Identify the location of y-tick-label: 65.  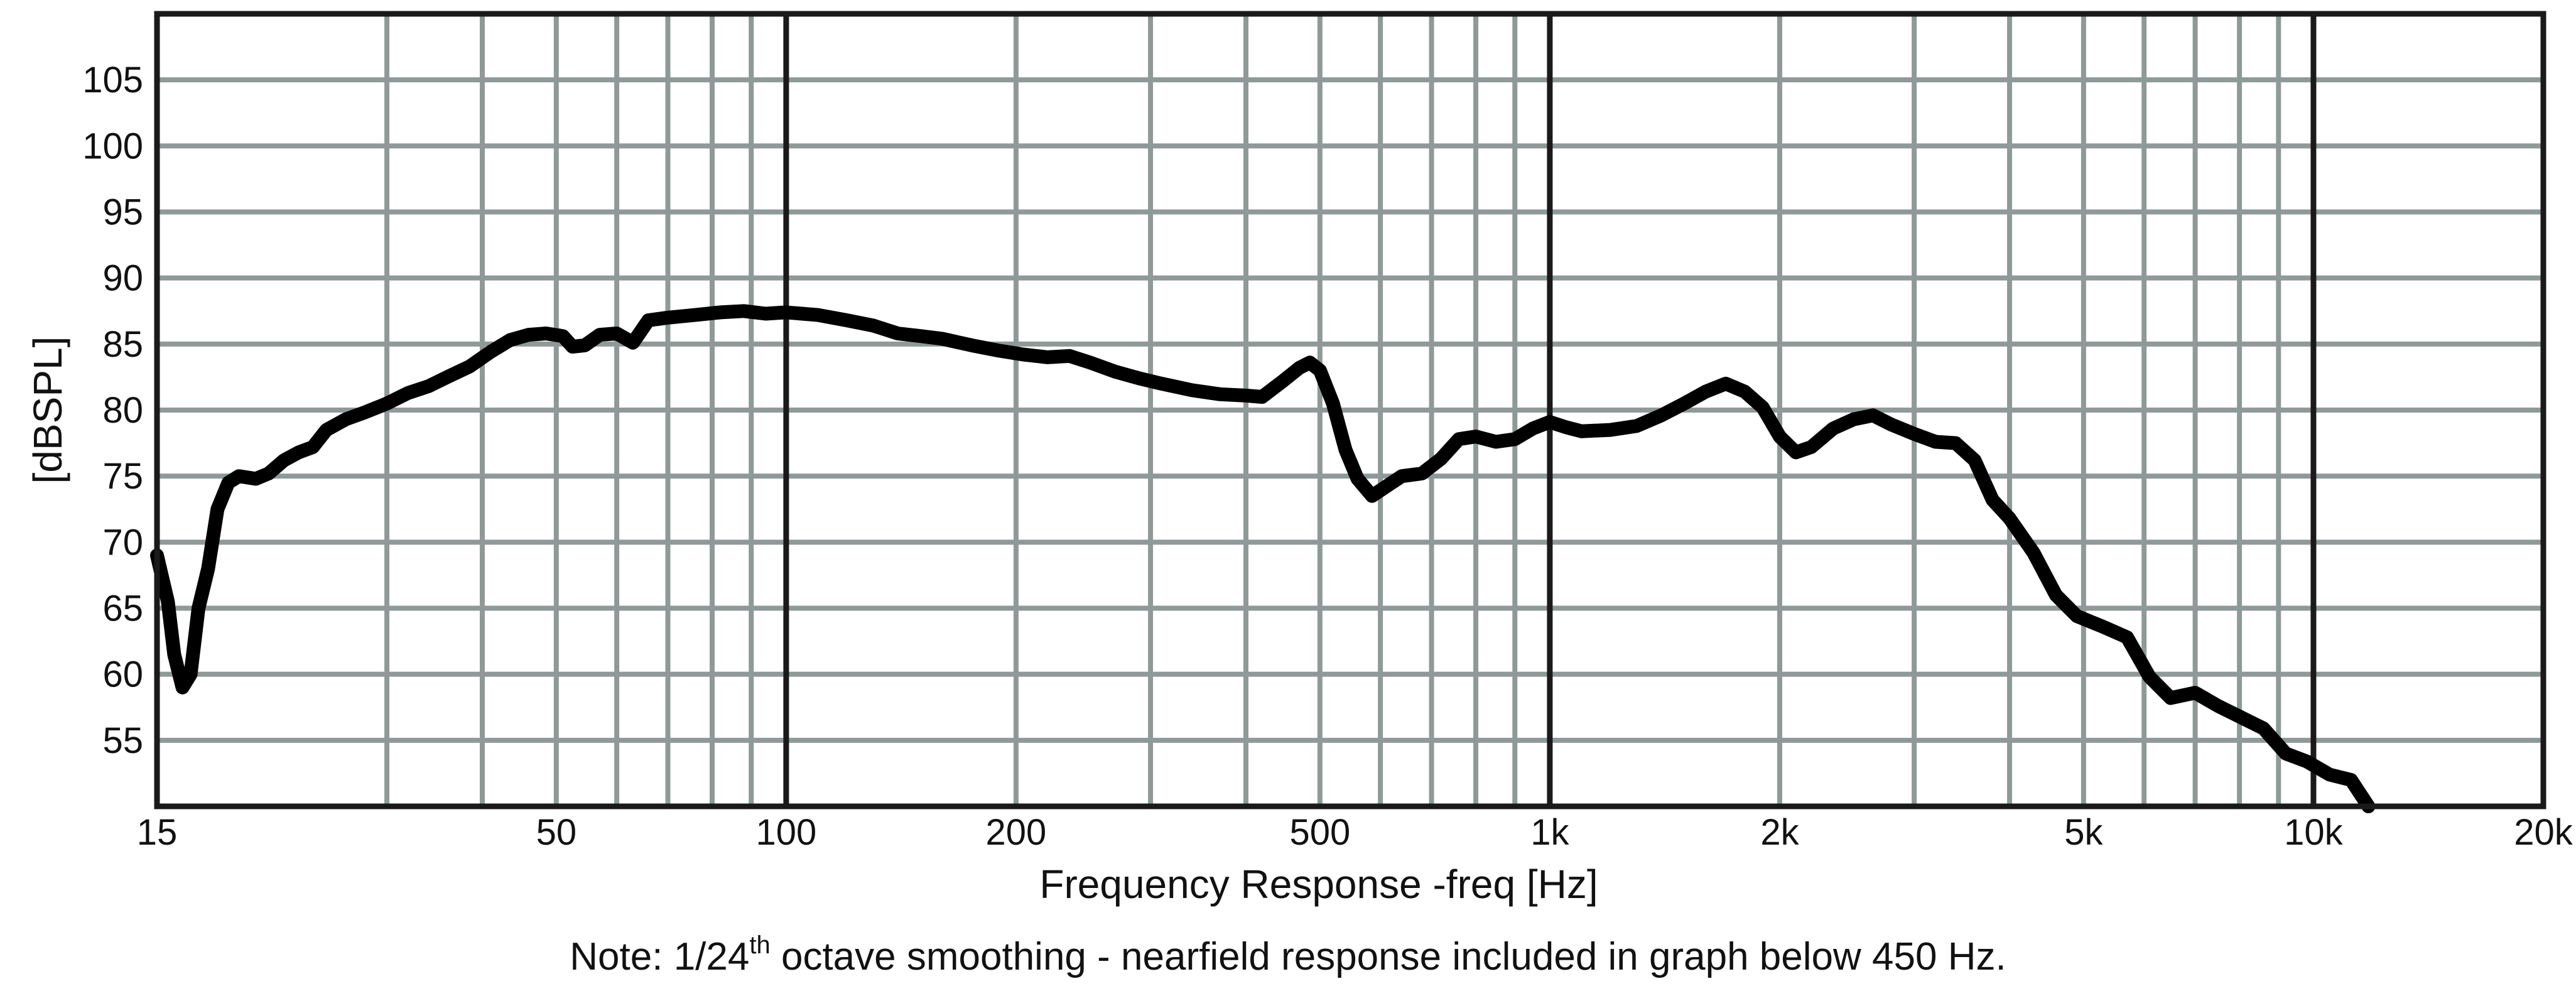
(123, 608).